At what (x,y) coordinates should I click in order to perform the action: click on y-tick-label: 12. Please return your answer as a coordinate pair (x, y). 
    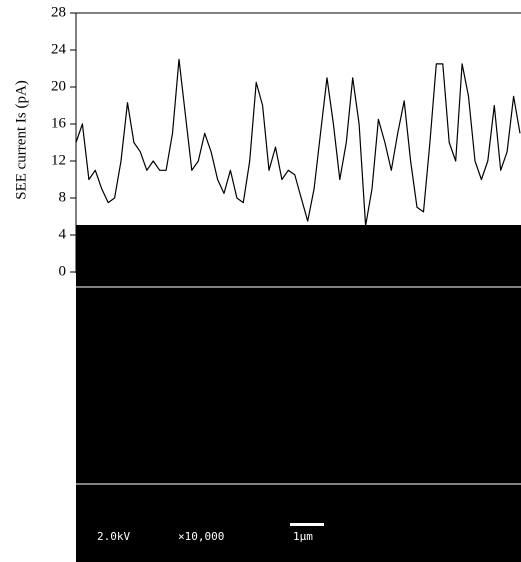
    Looking at the image, I should click on (58, 160).